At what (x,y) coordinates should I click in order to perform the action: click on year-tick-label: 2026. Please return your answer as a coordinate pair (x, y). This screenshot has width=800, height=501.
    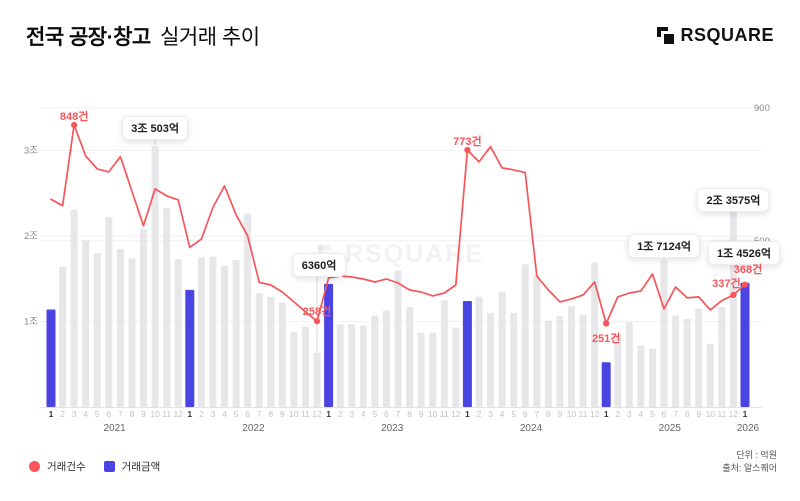
    Looking at the image, I should click on (748, 428).